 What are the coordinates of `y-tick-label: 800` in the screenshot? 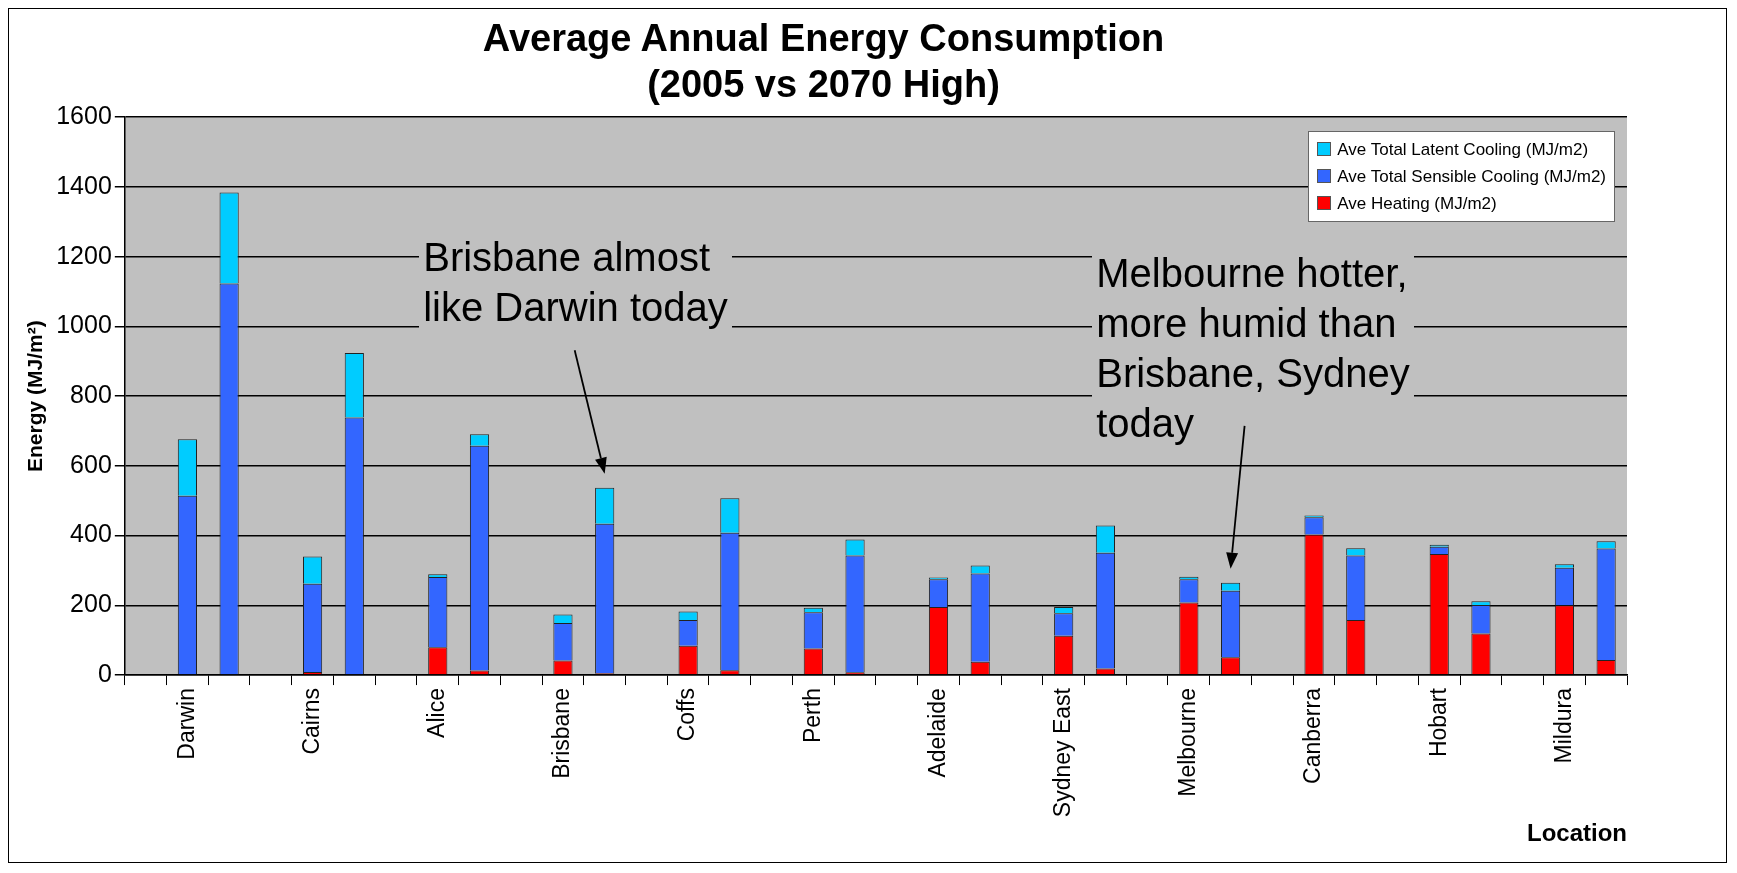 It's located at (91, 394).